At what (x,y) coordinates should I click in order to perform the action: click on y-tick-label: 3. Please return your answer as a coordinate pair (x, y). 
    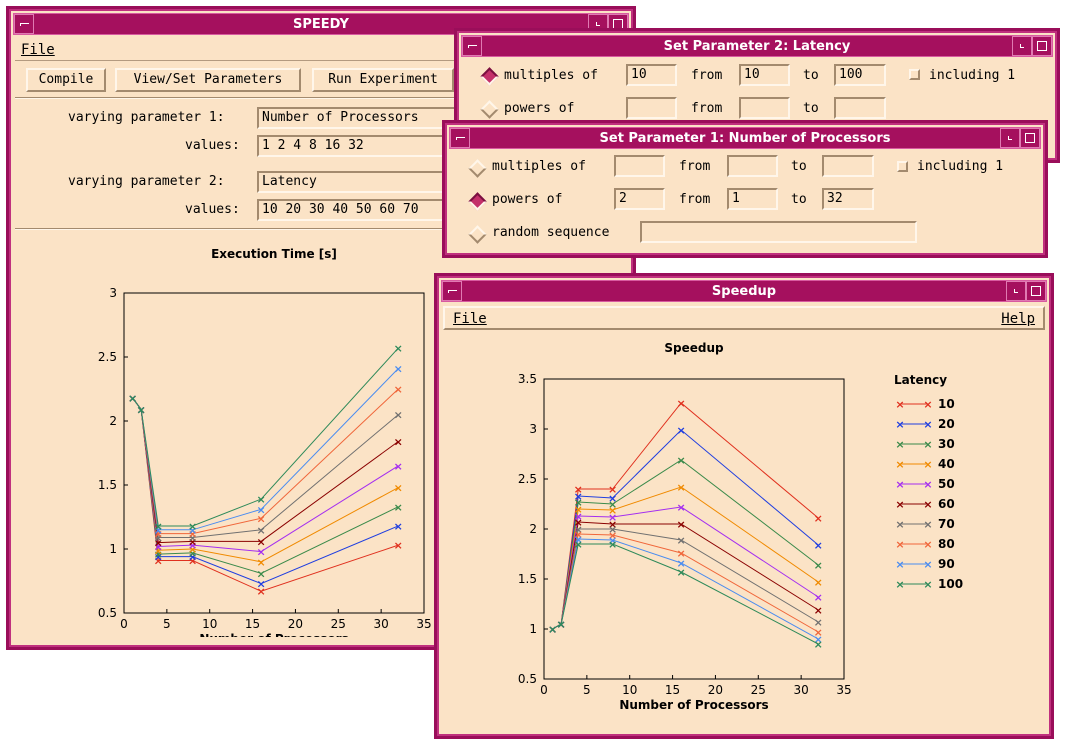
    Looking at the image, I should click on (113, 293).